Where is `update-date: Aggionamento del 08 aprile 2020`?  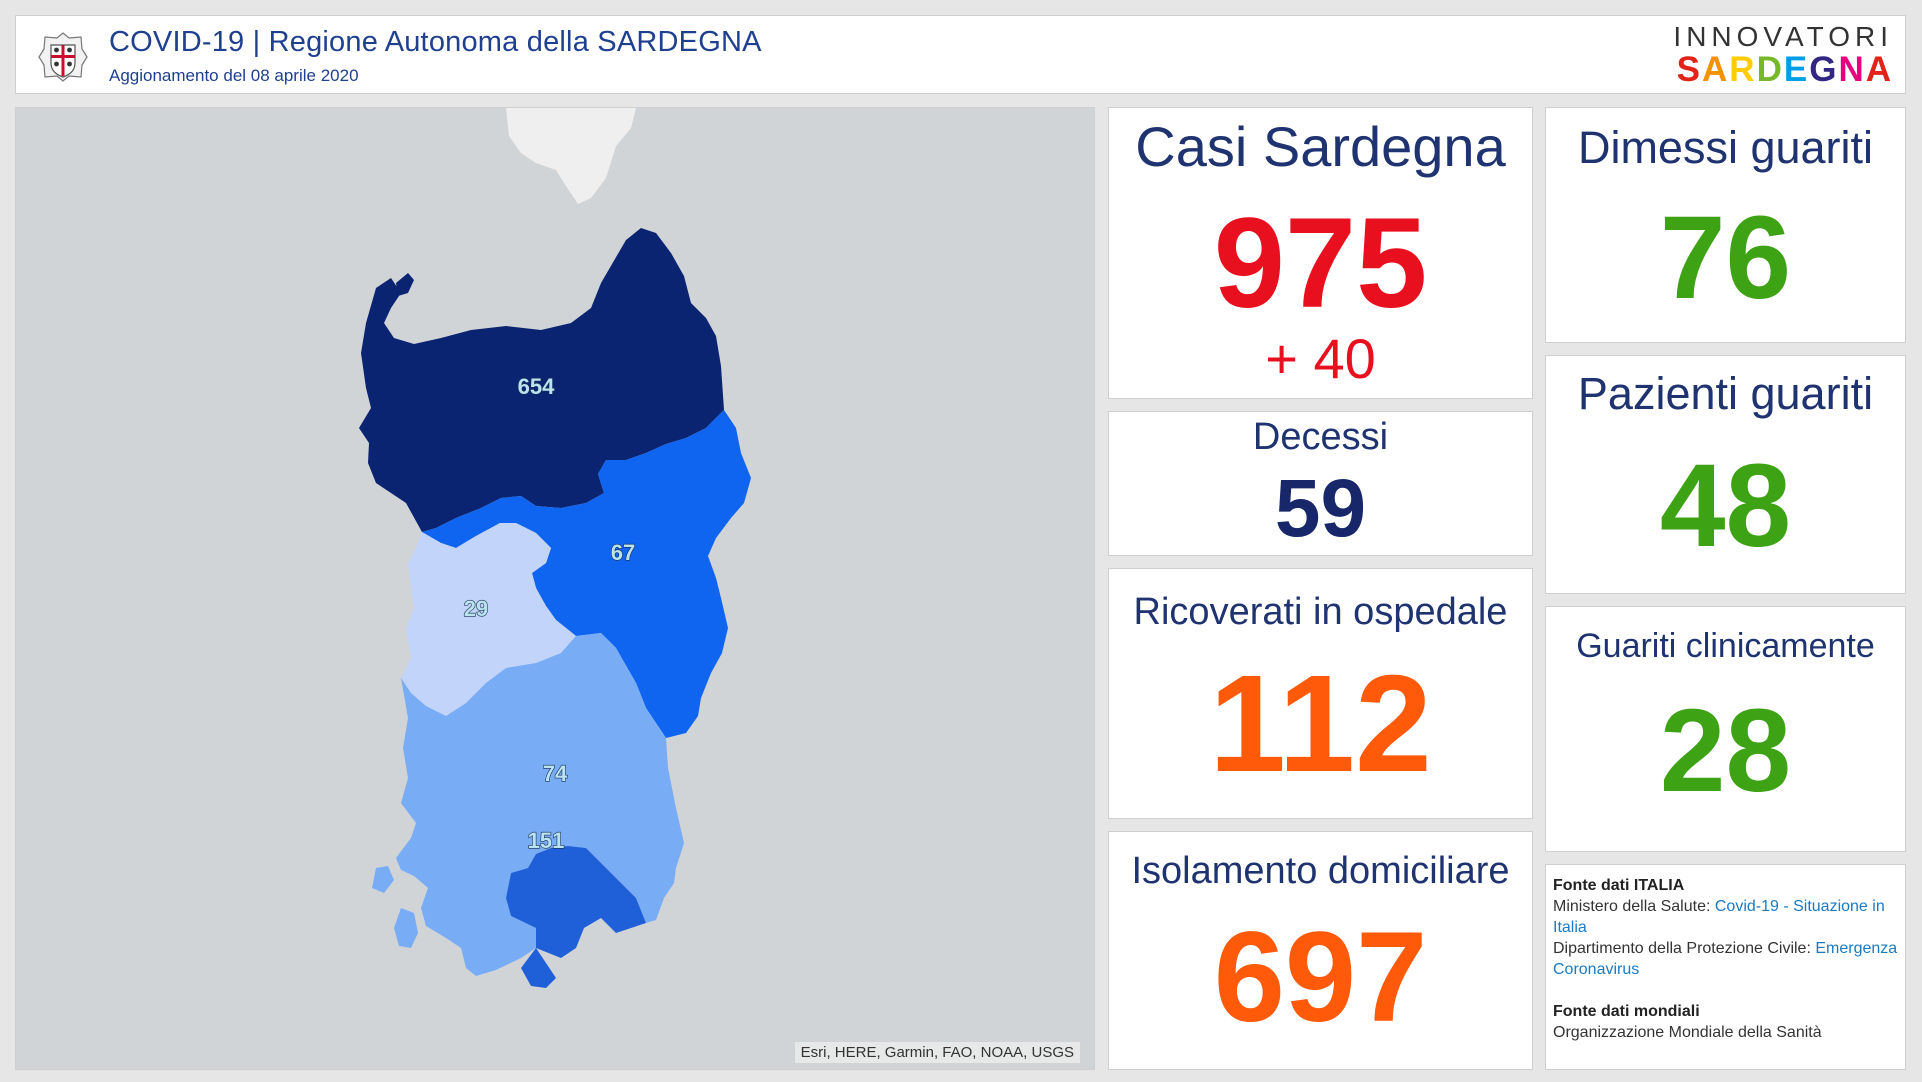 update-date: Aggionamento del 08 aprile 2020 is located at coordinates (234, 75).